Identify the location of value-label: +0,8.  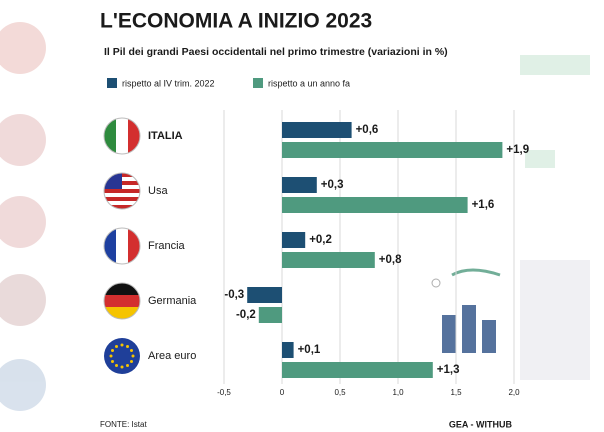
(390, 260).